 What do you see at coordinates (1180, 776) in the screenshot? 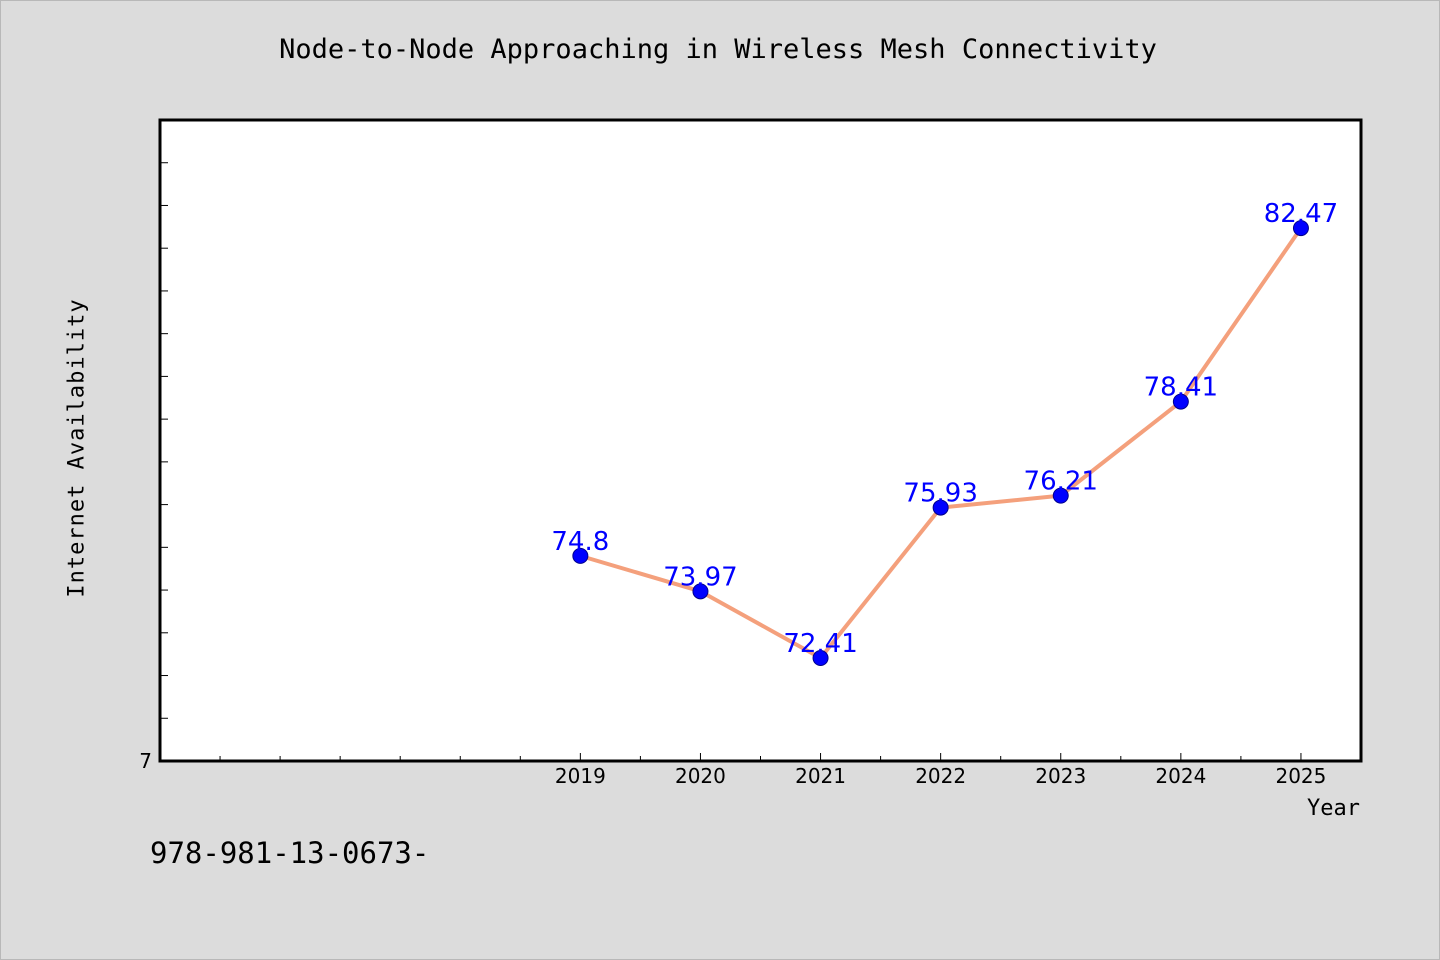
I see `x-tick-label: 2024` at bounding box center [1180, 776].